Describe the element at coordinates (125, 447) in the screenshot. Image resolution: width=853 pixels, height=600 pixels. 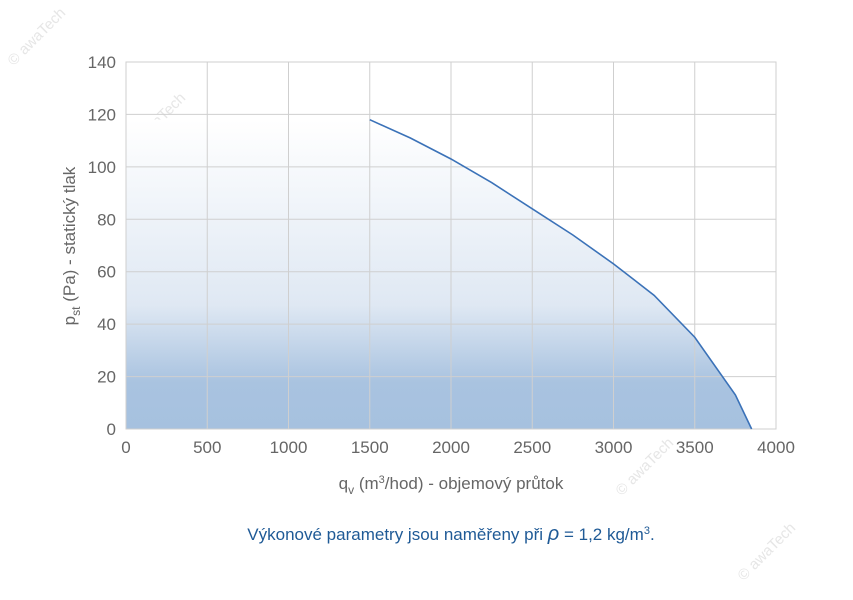
I see `x-tick-label: 0` at that location.